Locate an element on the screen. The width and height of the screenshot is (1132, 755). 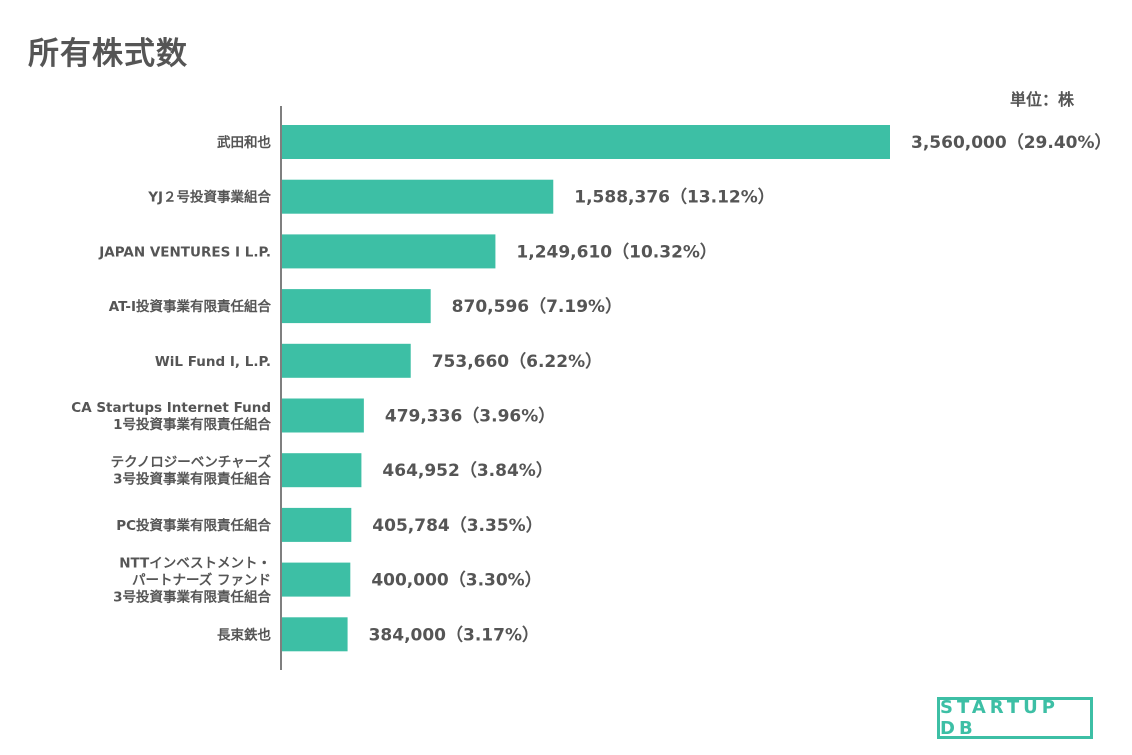
category-label-5: WiL Fund I, L.P. is located at coordinates (213, 362).